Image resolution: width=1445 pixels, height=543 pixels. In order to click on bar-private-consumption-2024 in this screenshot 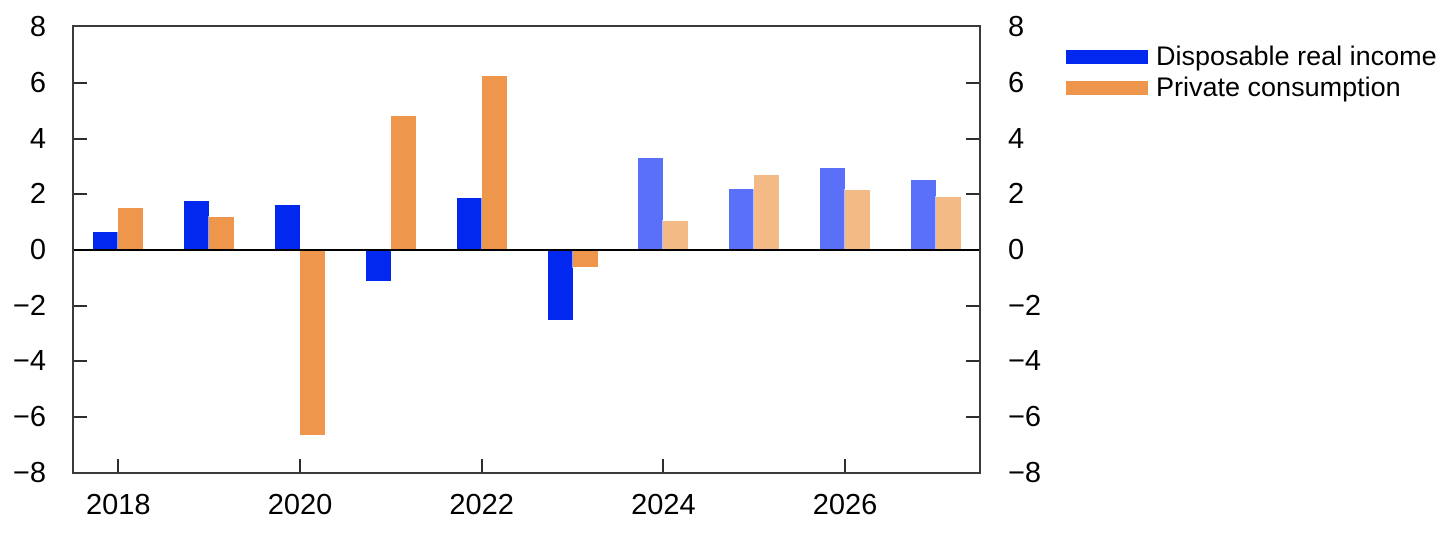, I will do `click(676, 235)`.